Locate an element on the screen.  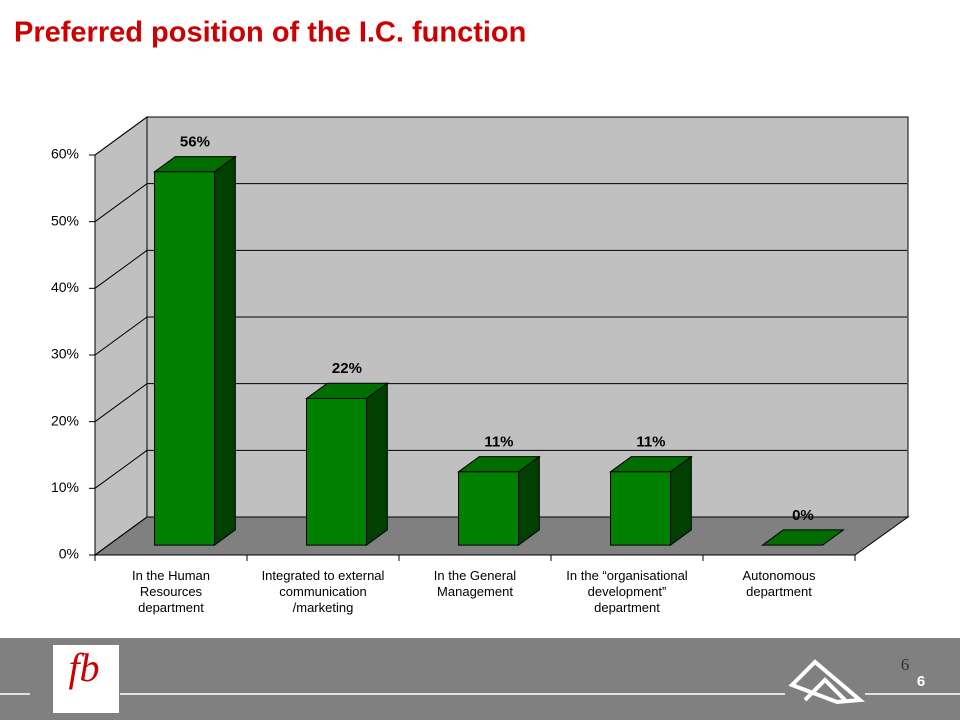
logo-box is located at coordinates (86, 679).